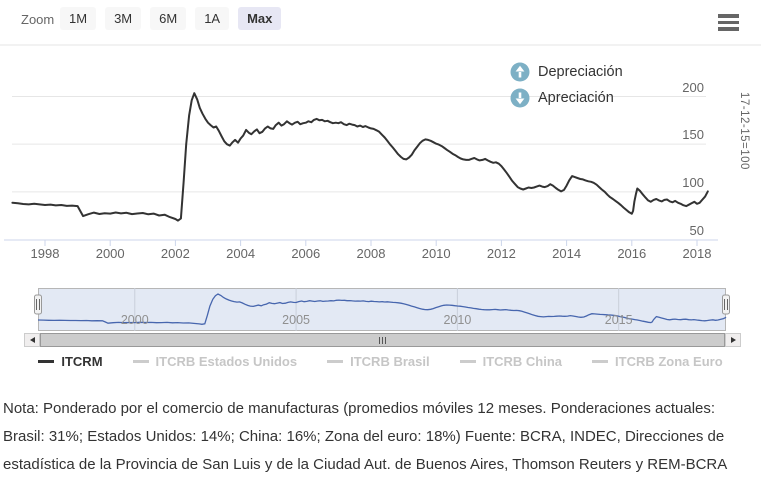 The height and width of the screenshot is (479, 761). I want to click on navigator-left-handle, so click(38, 304).